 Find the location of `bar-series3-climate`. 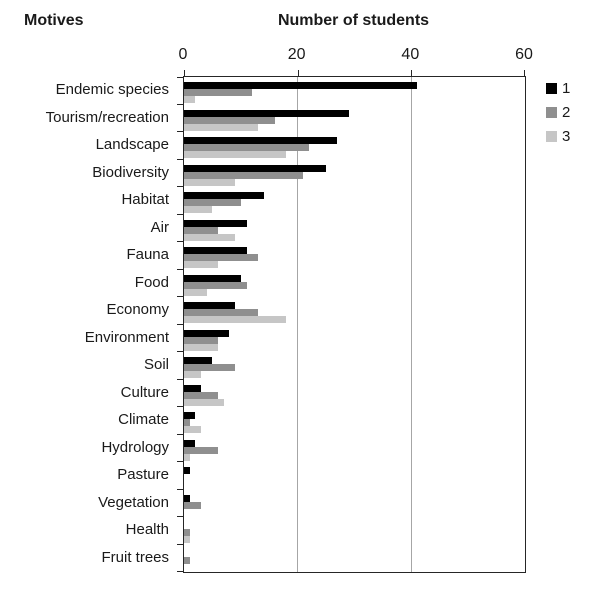

bar-series3-climate is located at coordinates (193, 429).